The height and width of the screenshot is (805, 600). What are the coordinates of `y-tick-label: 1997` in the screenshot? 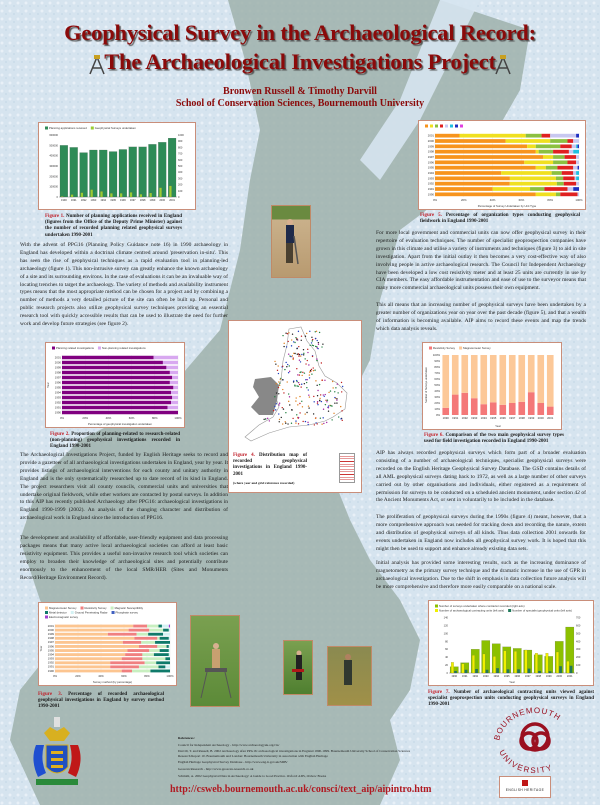 It's located at (431, 157).